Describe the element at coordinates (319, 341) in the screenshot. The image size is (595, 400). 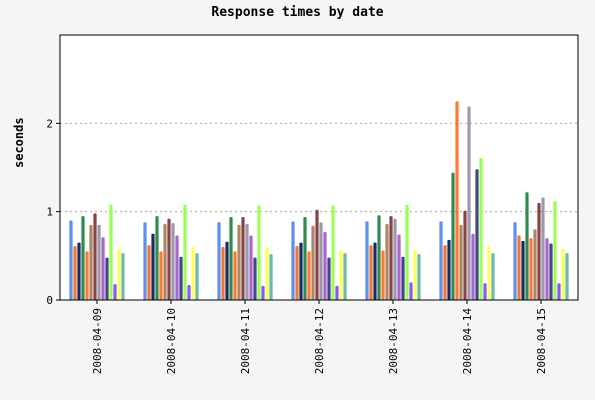
I see `x-tick-label: 2008-04-12` at that location.